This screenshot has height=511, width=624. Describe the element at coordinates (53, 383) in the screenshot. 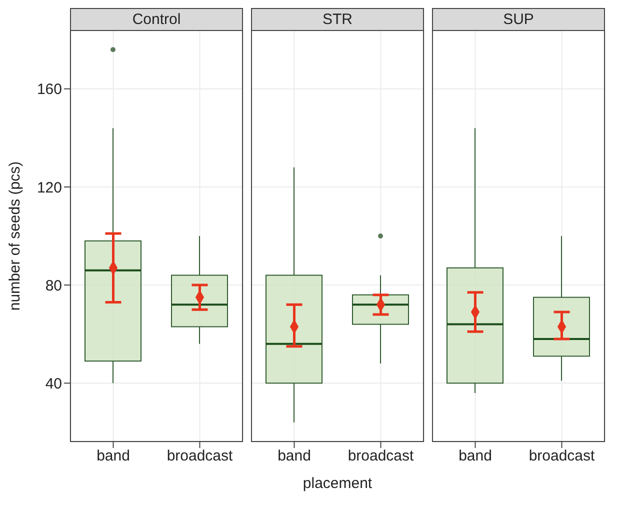

I see `y-tick-label: 40` at that location.